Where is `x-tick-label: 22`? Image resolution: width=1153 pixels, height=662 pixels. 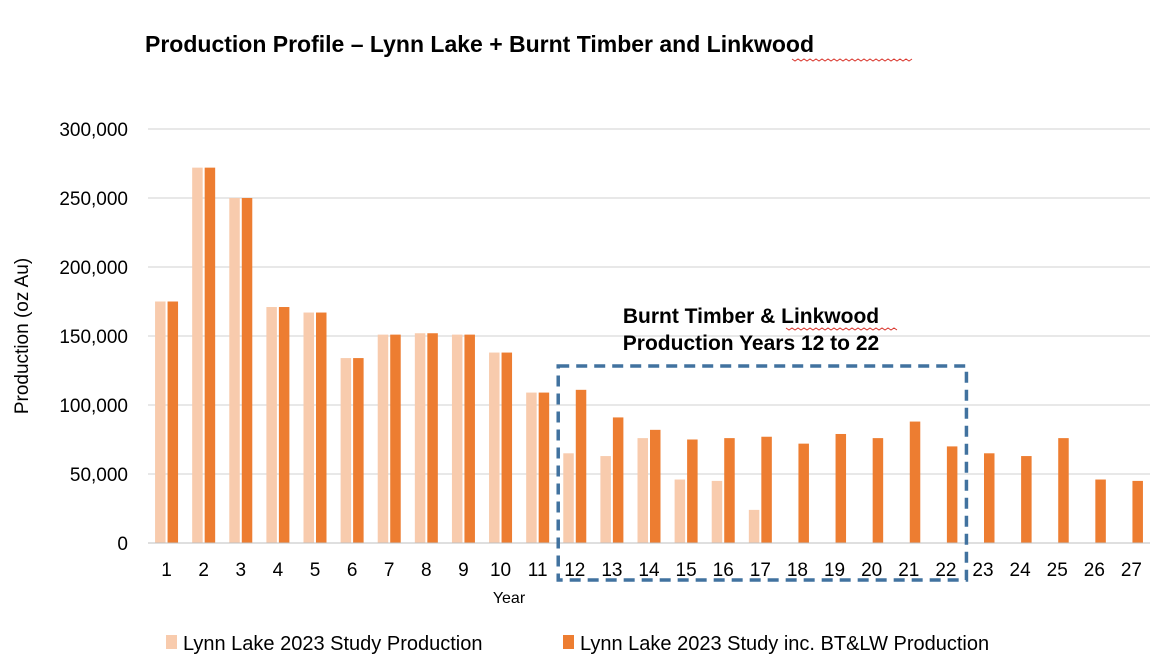 x-tick-label: 22 is located at coordinates (945, 570).